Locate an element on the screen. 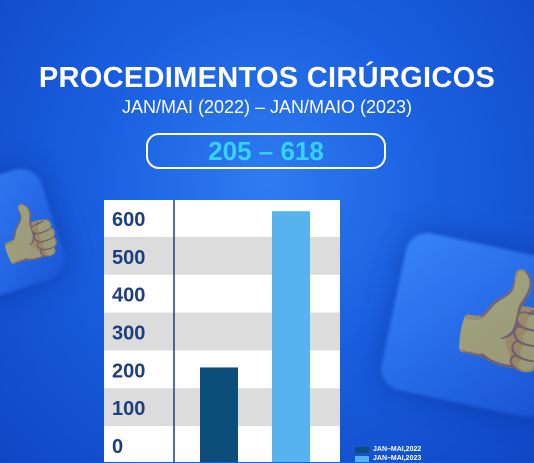 Image resolution: width=534 pixels, height=463 pixels. legend-item-2022: JAN–MAI,2022 is located at coordinates (388, 449).